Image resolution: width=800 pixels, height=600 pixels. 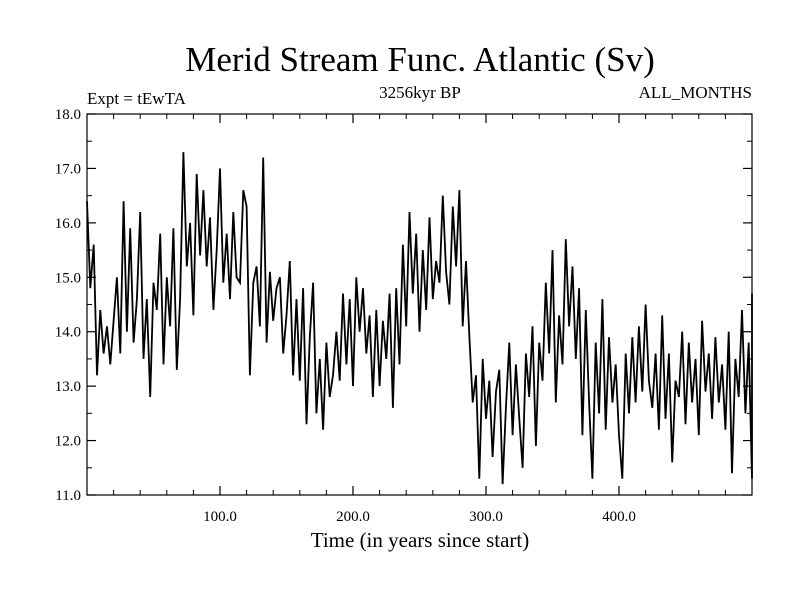 I want to click on x-axis-label: Time (in years since start), so click(x=420, y=540).